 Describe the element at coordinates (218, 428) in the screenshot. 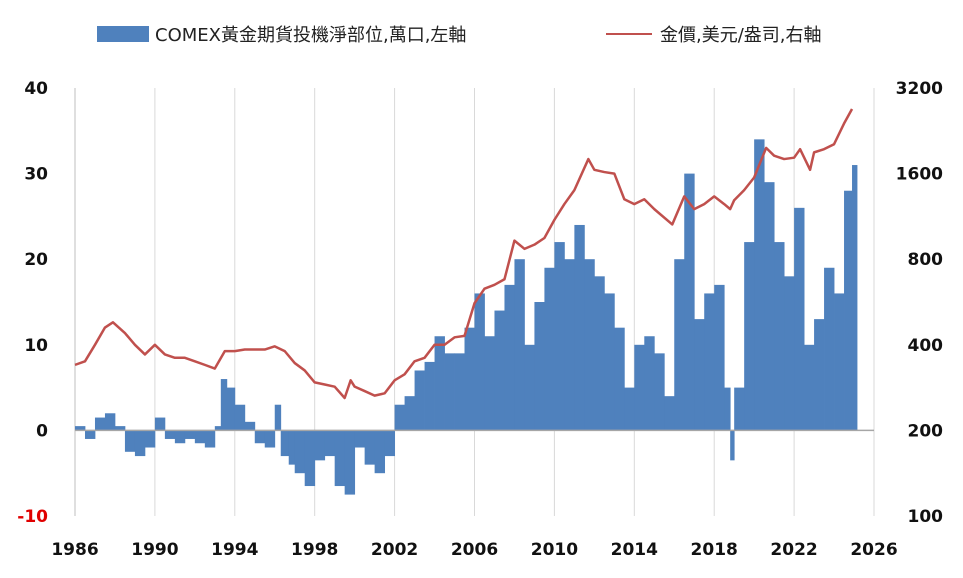

I see `bar-1993` at that location.